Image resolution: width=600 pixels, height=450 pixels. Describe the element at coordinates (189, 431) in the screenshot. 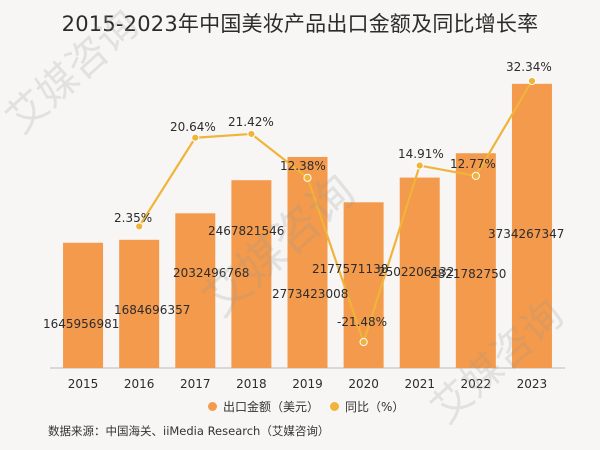

I see `source-note: 数据来源：中国海关、iiMedia Research（艾媒咨询）` at that location.